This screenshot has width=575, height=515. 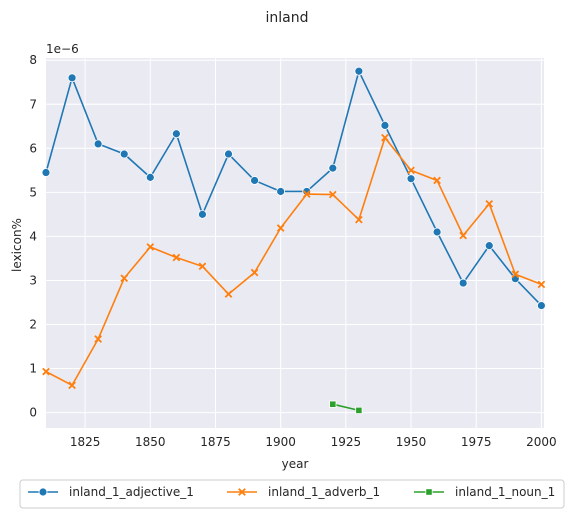 I want to click on x-axis-label: year, so click(x=295, y=464).